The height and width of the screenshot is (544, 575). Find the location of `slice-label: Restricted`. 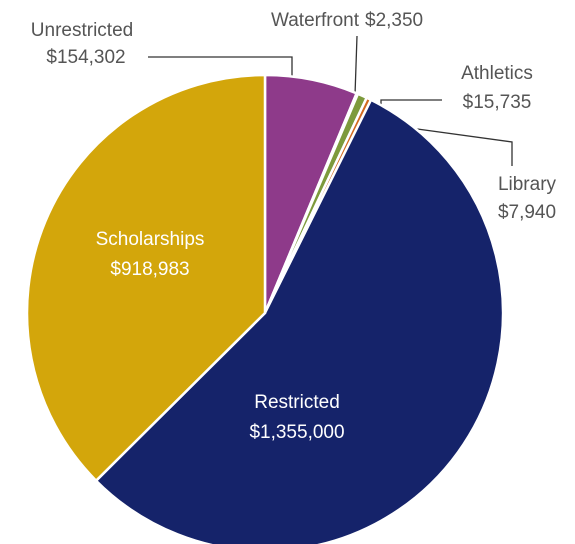

slice-label: Restricted is located at coordinates (297, 402).